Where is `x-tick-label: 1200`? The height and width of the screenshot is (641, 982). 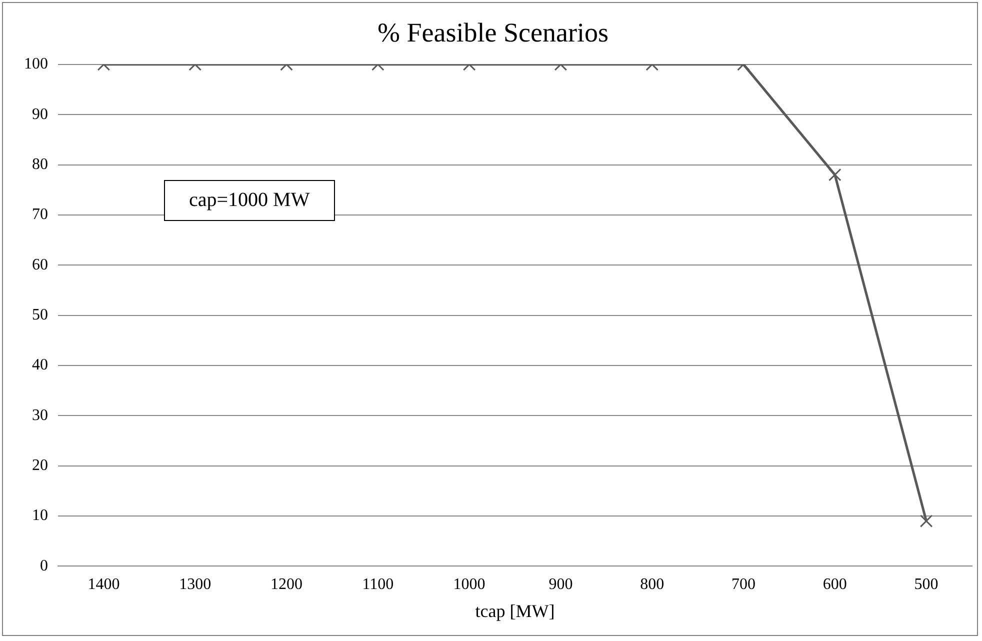 x-tick-label: 1200 is located at coordinates (286, 585).